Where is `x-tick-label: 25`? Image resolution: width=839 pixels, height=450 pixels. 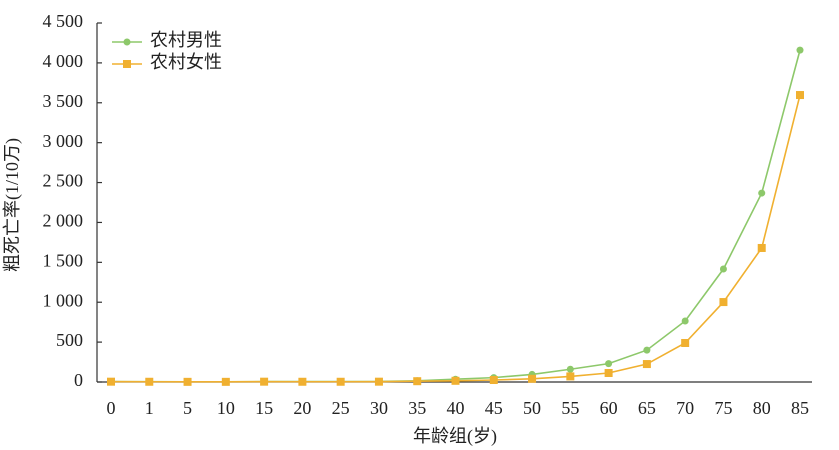
x-tick-label: 25 is located at coordinates (341, 408).